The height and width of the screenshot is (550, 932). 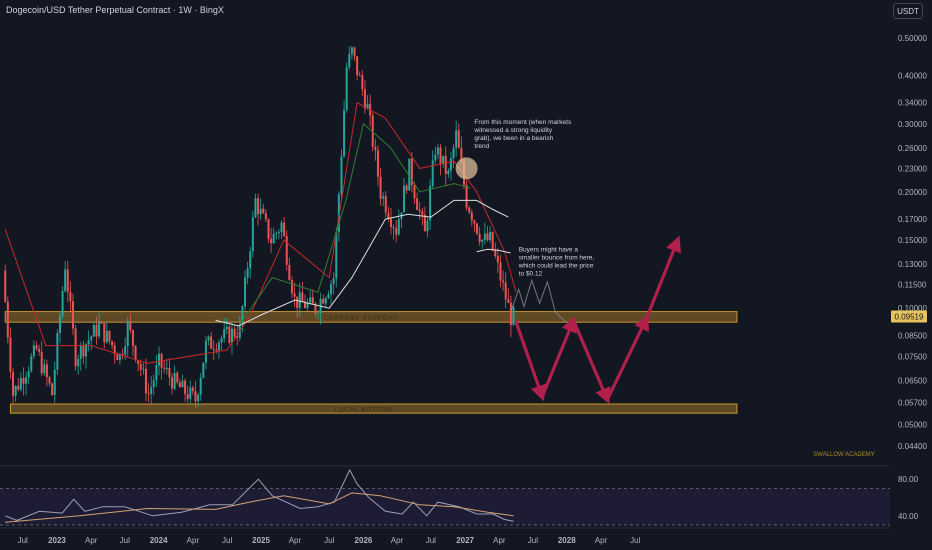 I want to click on time-tick-label: 2028, so click(x=567, y=540).